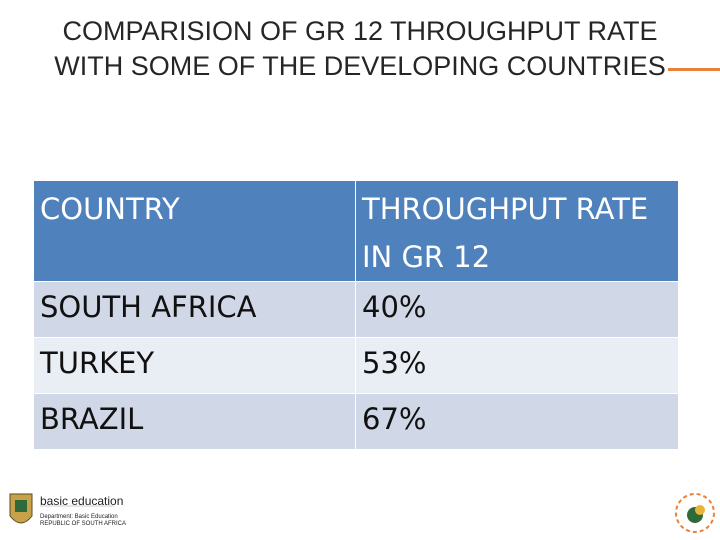 The width and height of the screenshot is (720, 540). What do you see at coordinates (83, 517) in the screenshot?
I see `logo-department: Department: Basic Education` at bounding box center [83, 517].